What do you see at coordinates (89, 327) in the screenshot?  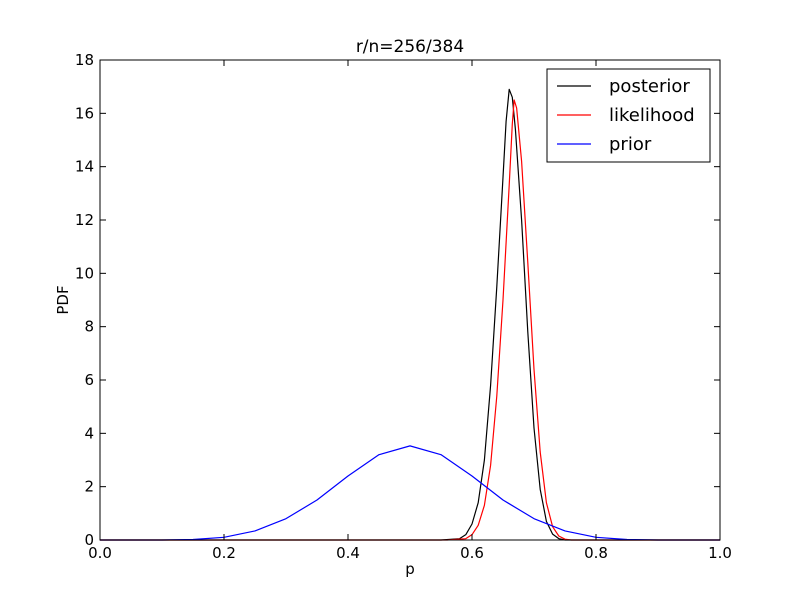 I see `y-tick-label: 8` at bounding box center [89, 327].